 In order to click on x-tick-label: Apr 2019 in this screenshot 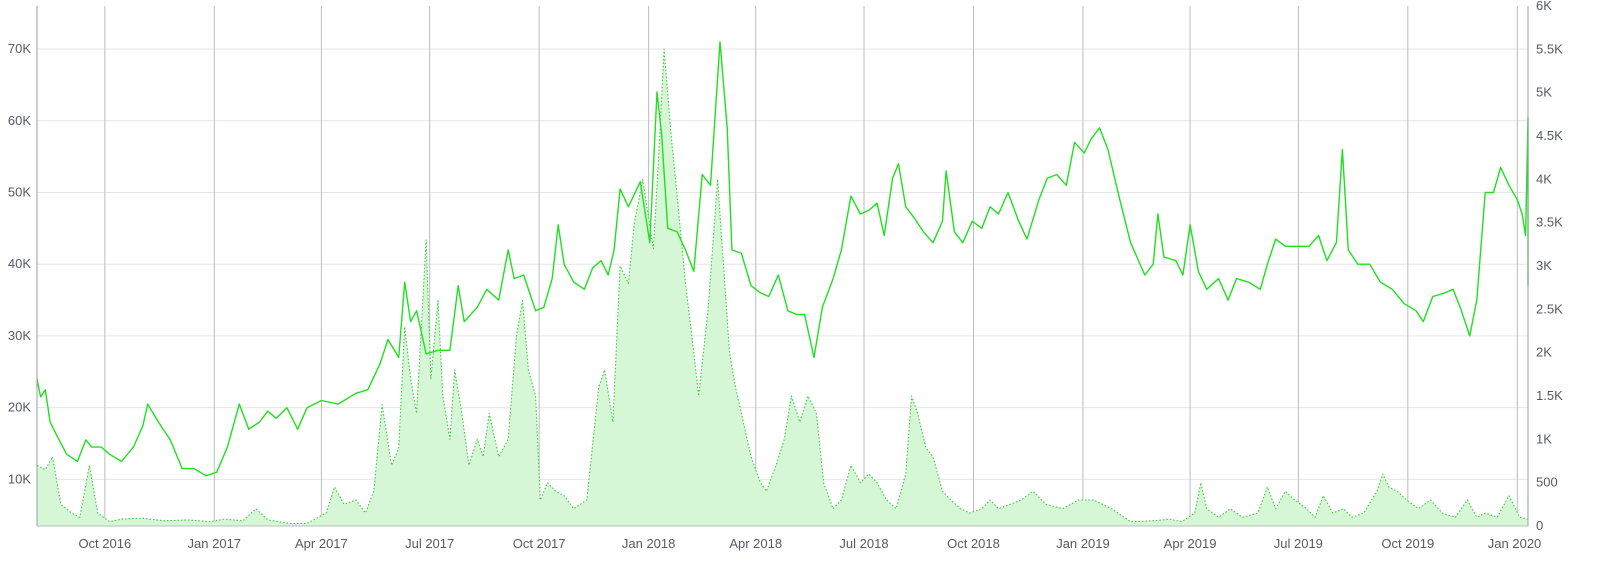, I will do `click(1190, 543)`.